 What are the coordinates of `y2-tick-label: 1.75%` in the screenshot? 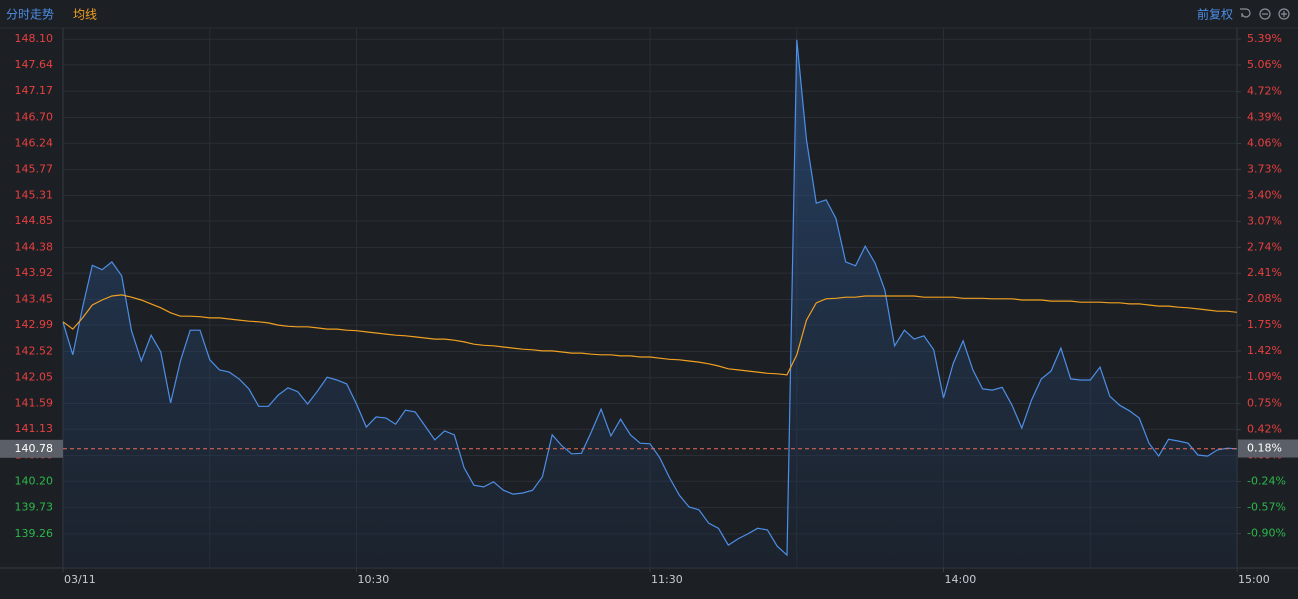 It's located at (1264, 324).